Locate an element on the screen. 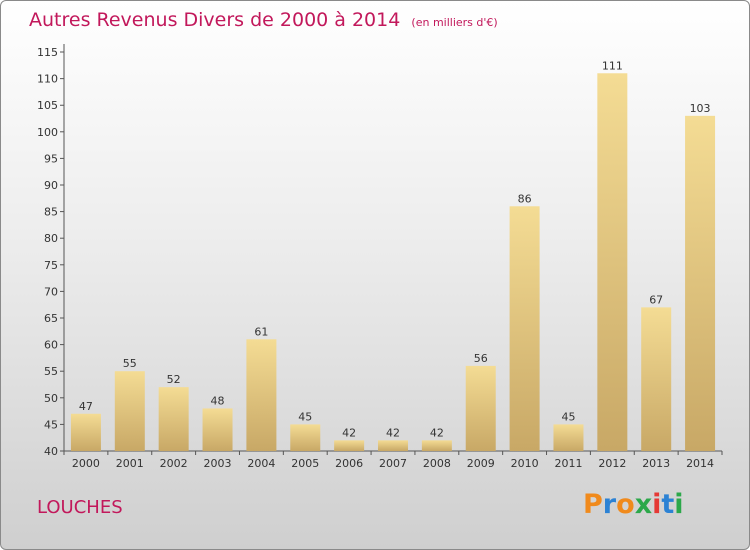 The image size is (750, 550). data-label: 67 is located at coordinates (656, 299).